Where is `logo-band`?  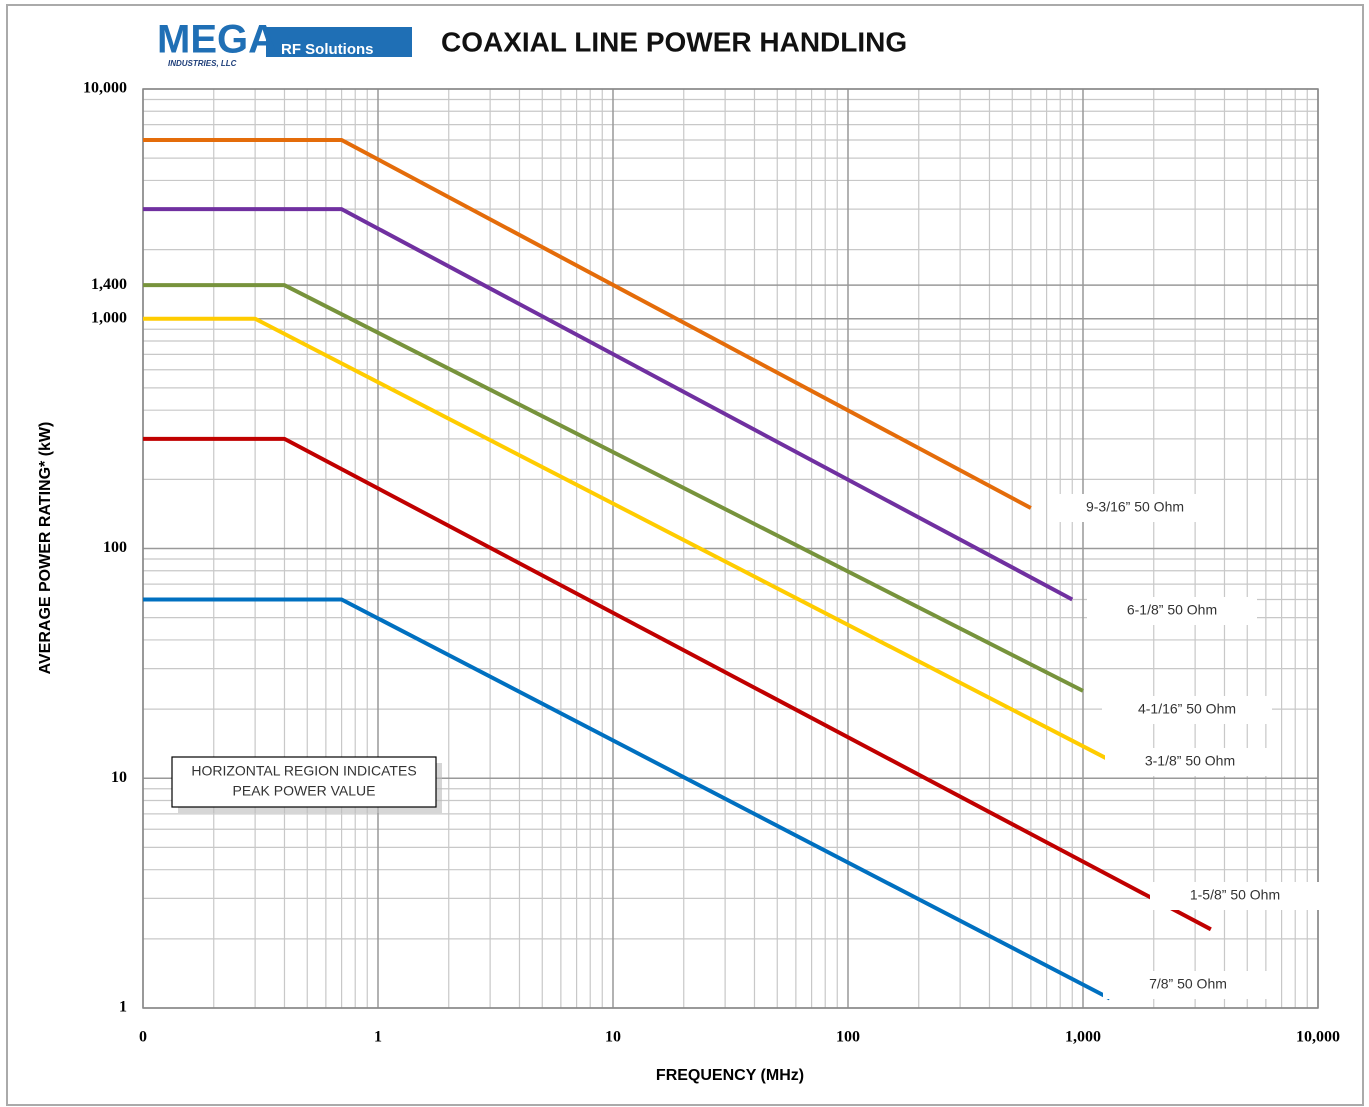
logo-band is located at coordinates (339, 42).